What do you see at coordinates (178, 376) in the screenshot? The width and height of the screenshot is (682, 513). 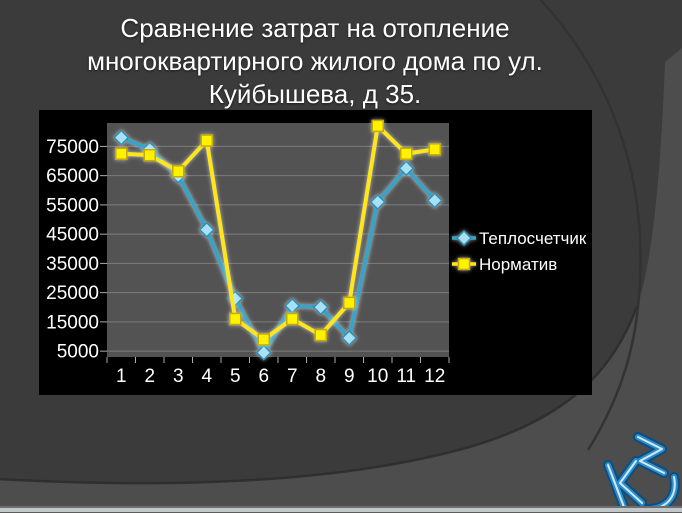 I see `x-tick-label: 3` at bounding box center [178, 376].